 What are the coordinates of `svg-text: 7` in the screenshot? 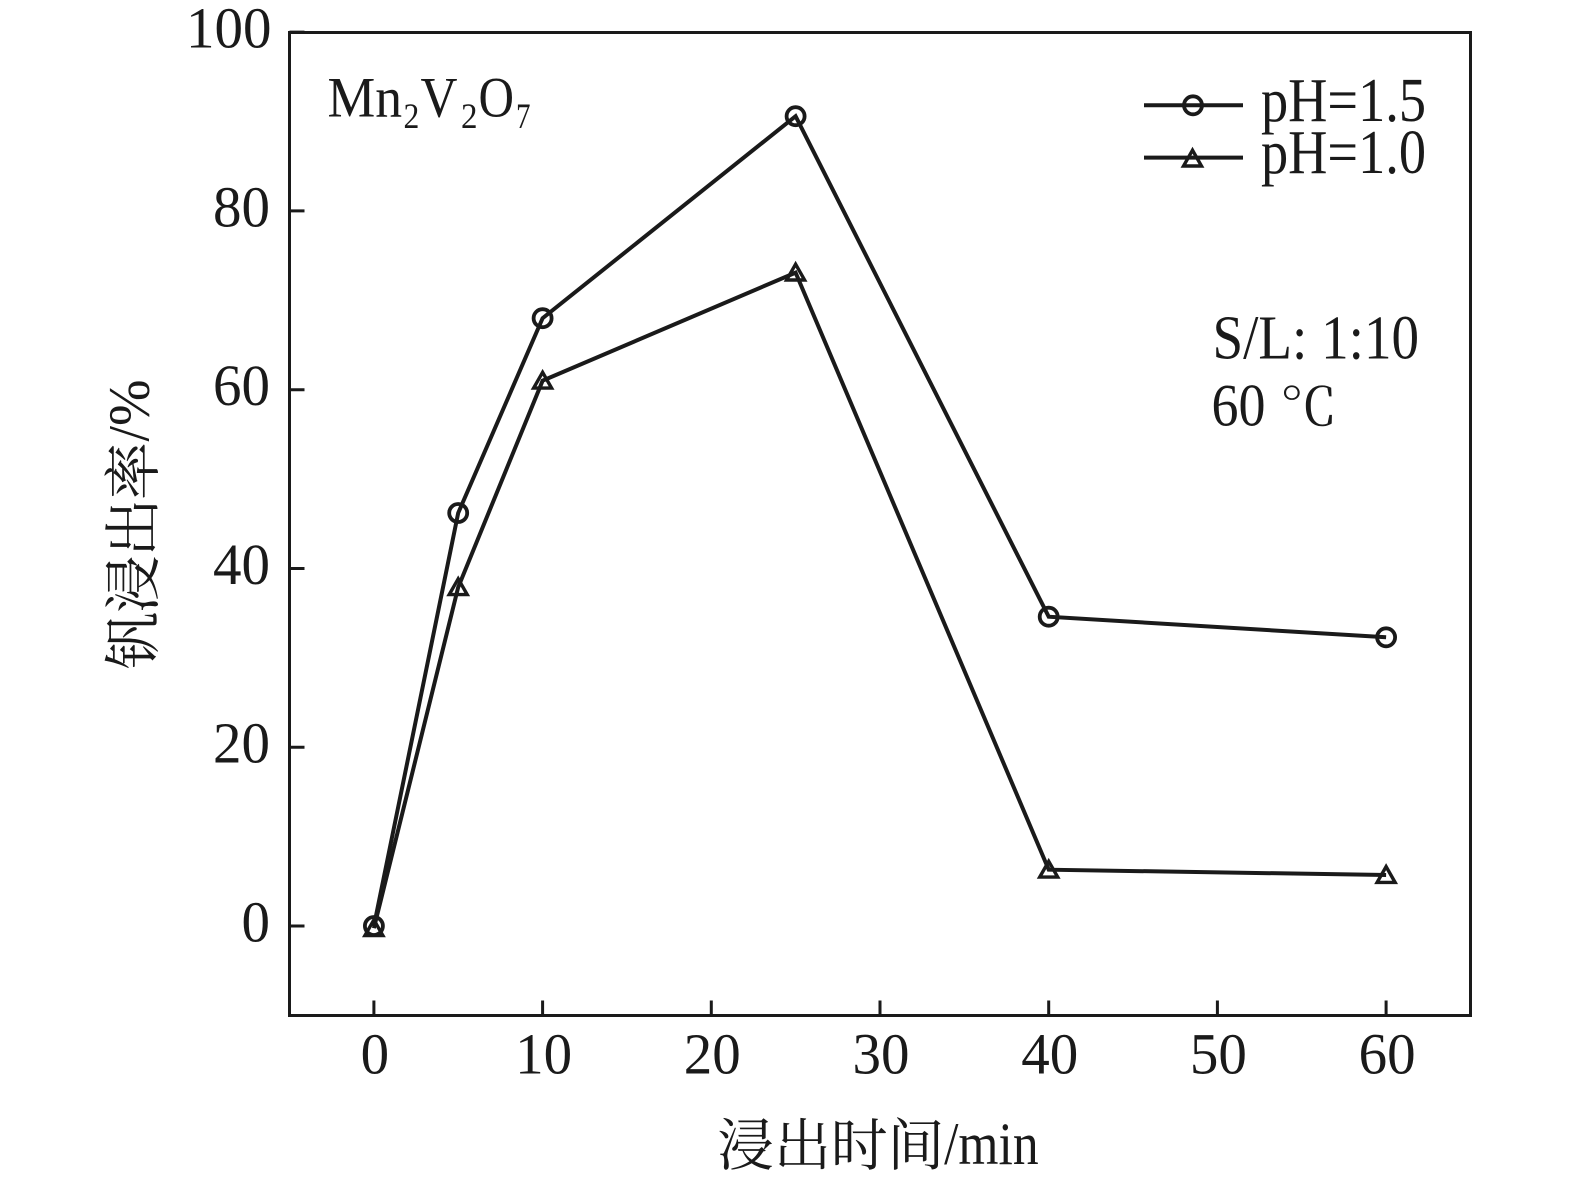 It's located at (523, 116).